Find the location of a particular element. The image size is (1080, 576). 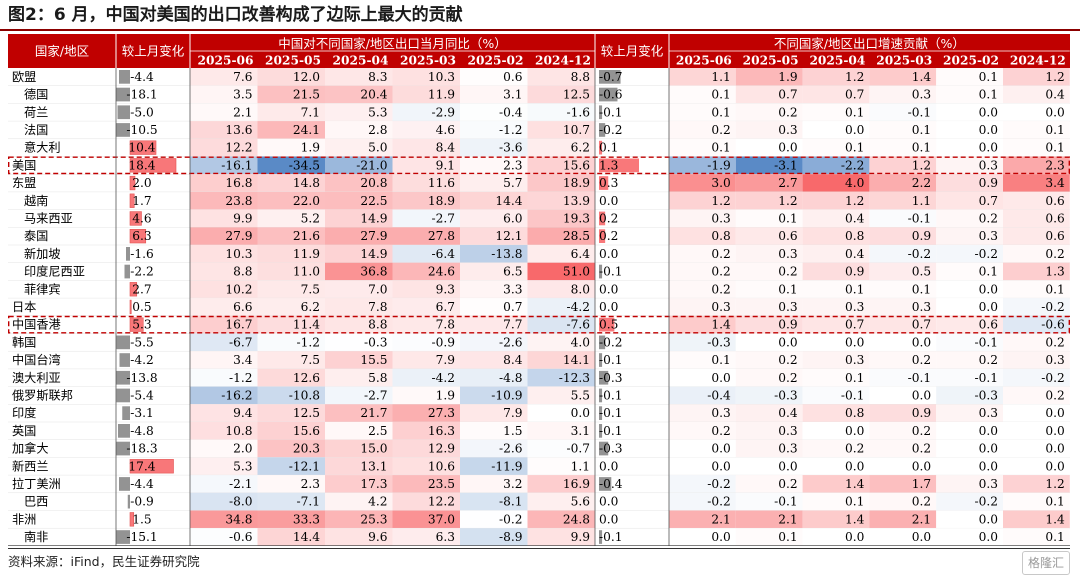

contrib-value: 0.9 is located at coordinates (854, 272).